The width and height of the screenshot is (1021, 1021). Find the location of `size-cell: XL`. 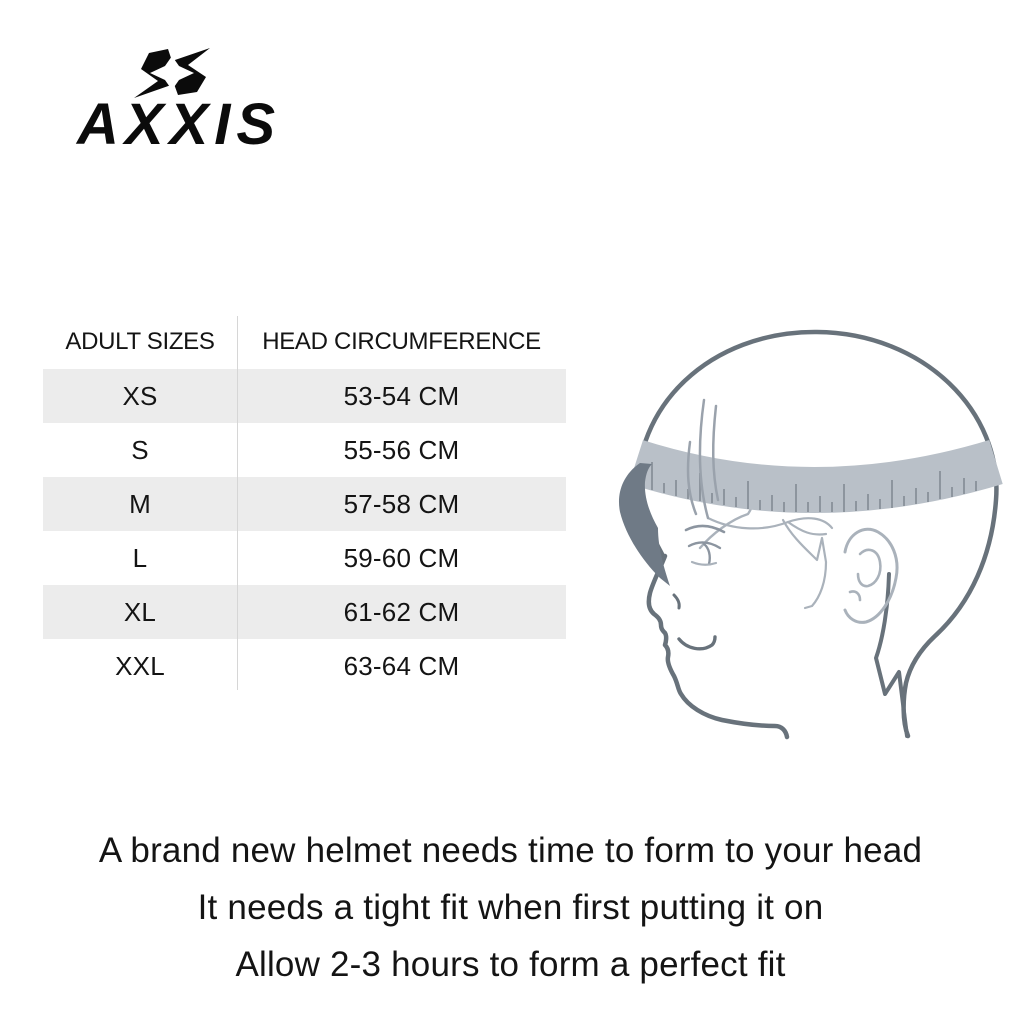

size-cell: XL is located at coordinates (140, 611).